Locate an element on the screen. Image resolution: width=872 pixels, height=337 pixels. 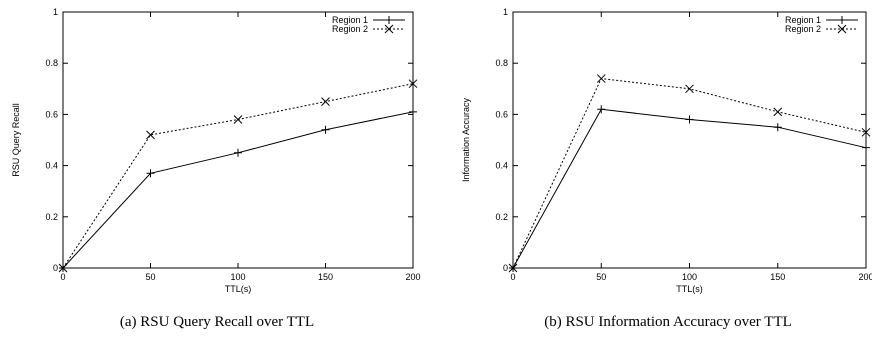
y-axis-label: RSU Query Recall is located at coordinates (16, 140).